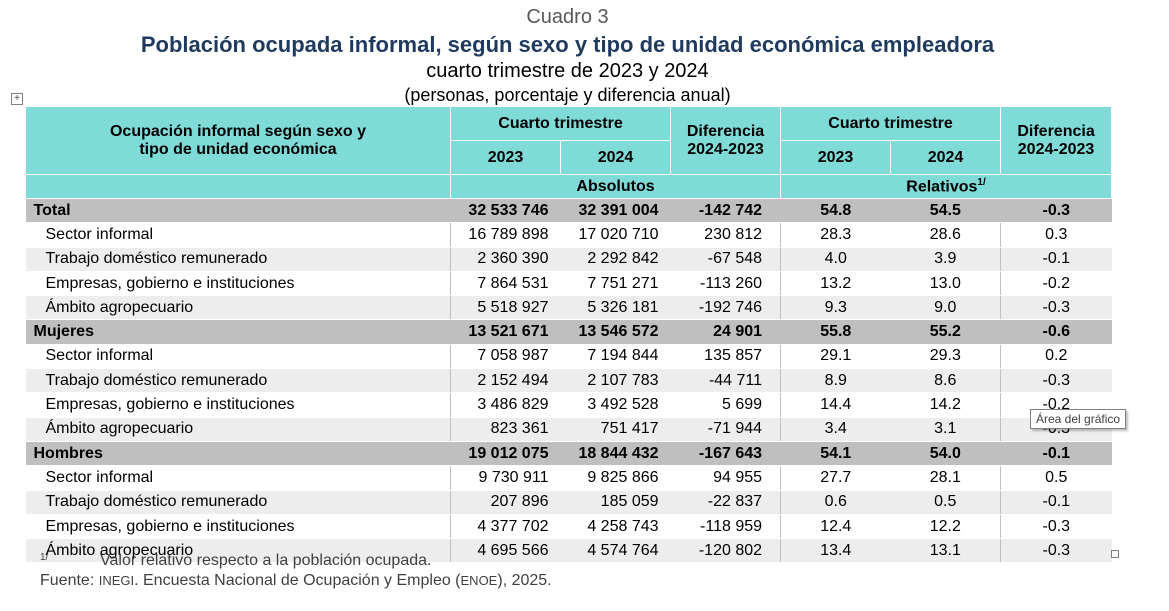 The image size is (1169, 611). What do you see at coordinates (505, 332) in the screenshot?
I see `value-2023-abs-cell: 13 521 671` at bounding box center [505, 332].